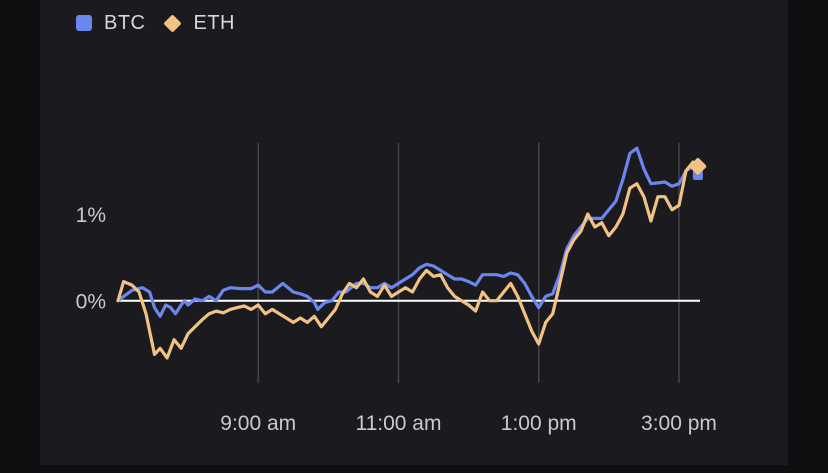  What do you see at coordinates (398, 423) in the screenshot?
I see `x-tick-label: 11:00 am` at bounding box center [398, 423].